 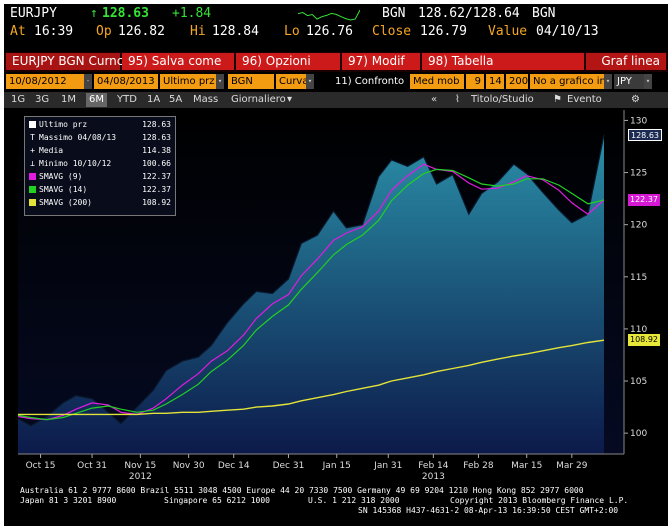 I want to click on period-3g: 3G, so click(x=42, y=99).